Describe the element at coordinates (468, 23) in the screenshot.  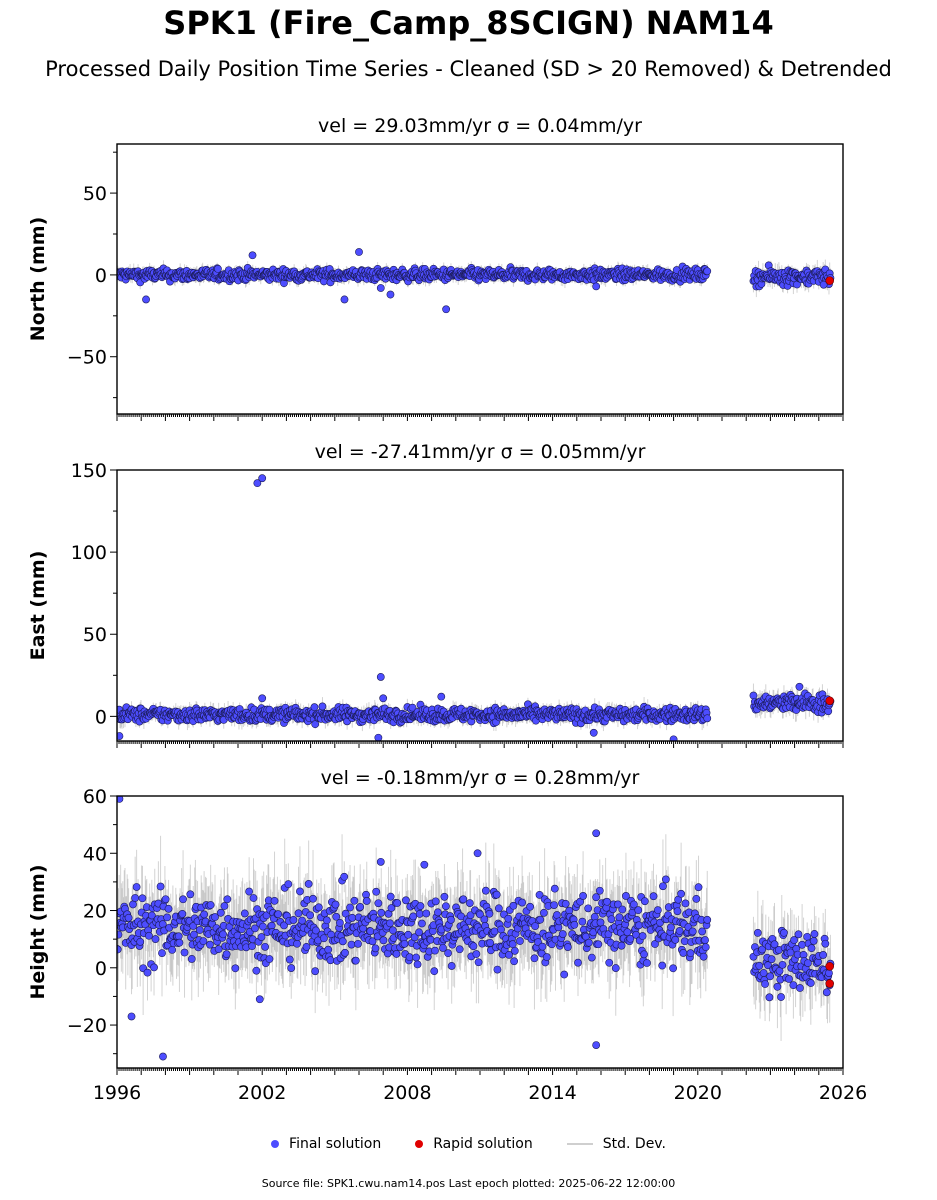
I see `page-title: SPK1 (Fire_Camp_8SCIGN) NAM14` at that location.